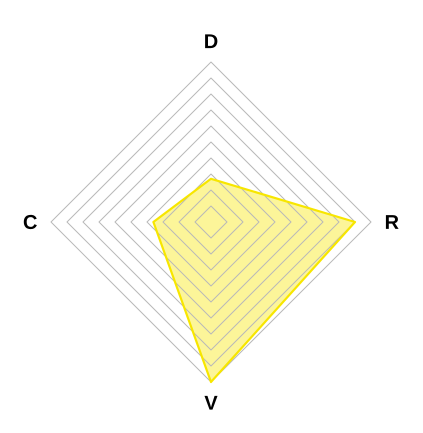  Describe the element at coordinates (211, 41) in the screenshot. I see `spoke-label: D` at that location.